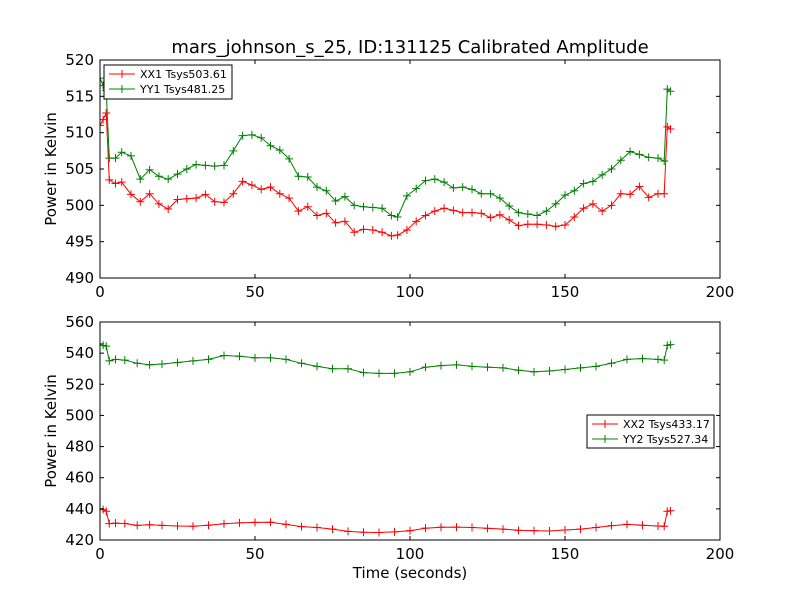  I want to click on y-tick-label: 490, so click(79, 278).